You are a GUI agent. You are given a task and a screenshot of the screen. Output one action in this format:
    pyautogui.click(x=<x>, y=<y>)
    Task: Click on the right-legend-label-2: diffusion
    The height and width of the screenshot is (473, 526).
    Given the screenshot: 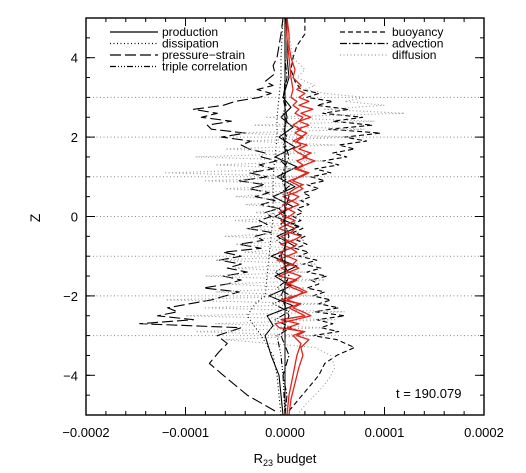 What is the action you would take?
    pyautogui.click(x=414, y=55)
    